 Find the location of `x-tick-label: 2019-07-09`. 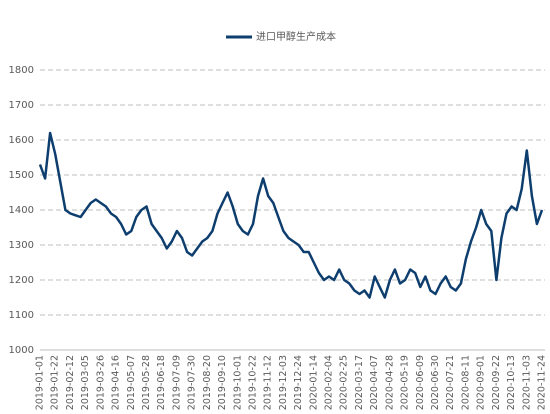

x-tick-label: 2019-07-09 is located at coordinates (176, 382).